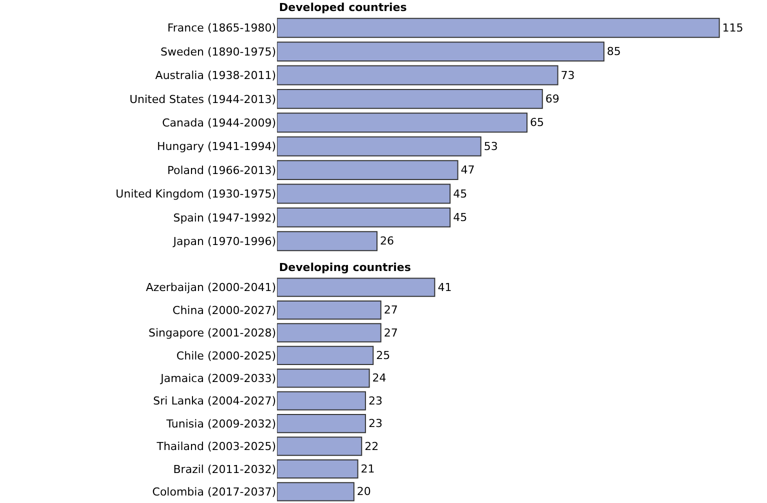 The image size is (767, 503). I want to click on data-label: 24, so click(379, 378).